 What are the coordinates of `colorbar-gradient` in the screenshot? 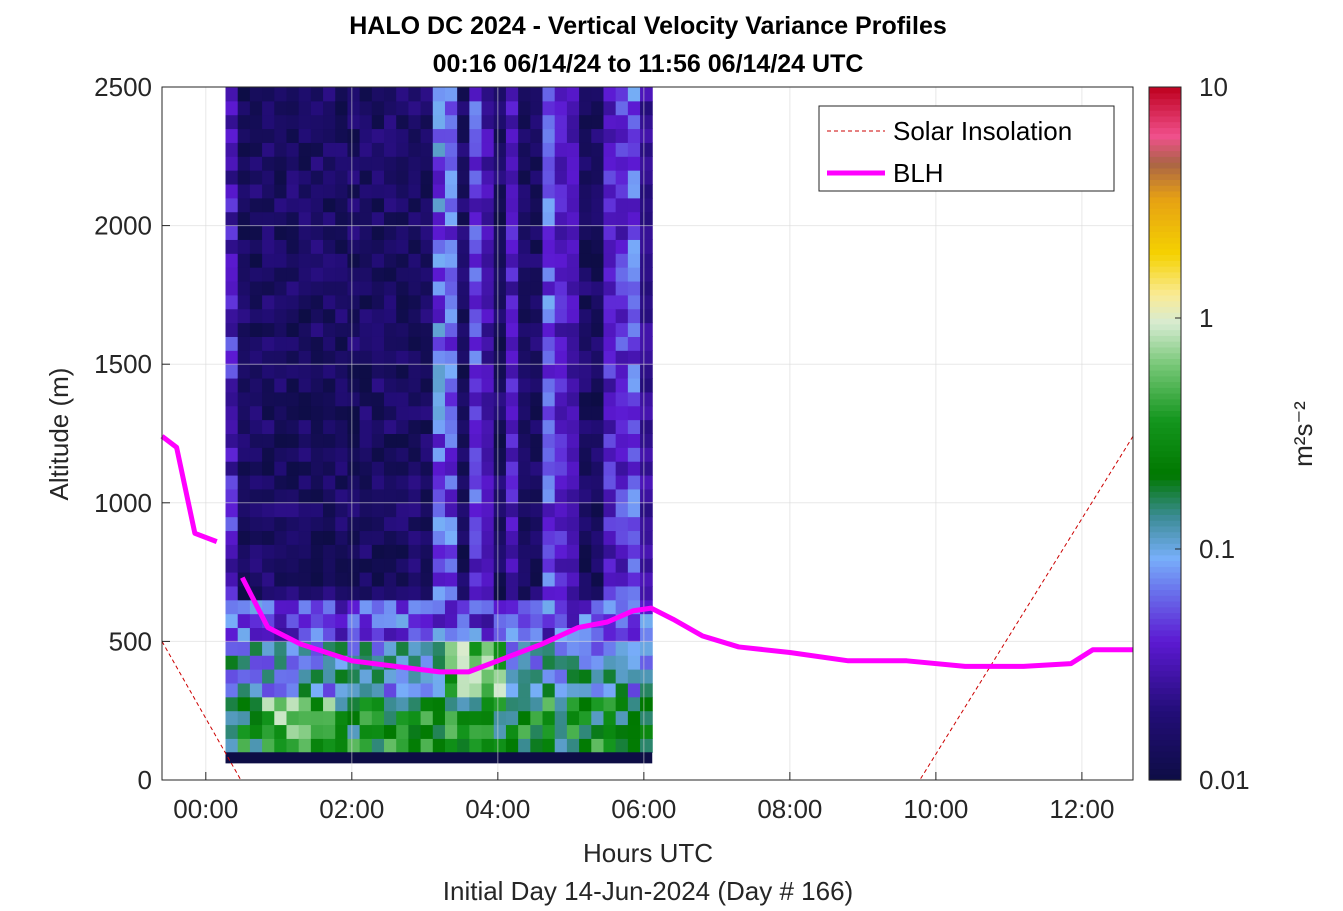 It's located at (1165, 434).